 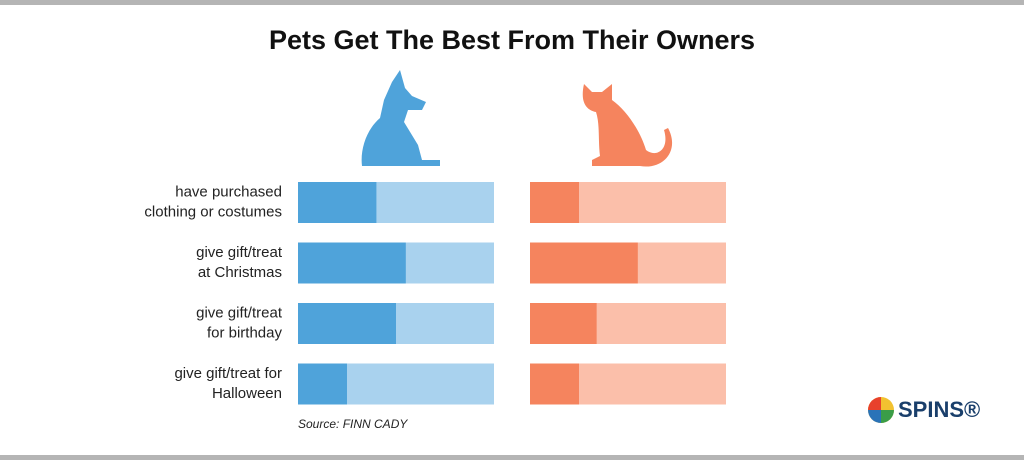 What do you see at coordinates (627, 125) in the screenshot?
I see `cat-icon` at bounding box center [627, 125].